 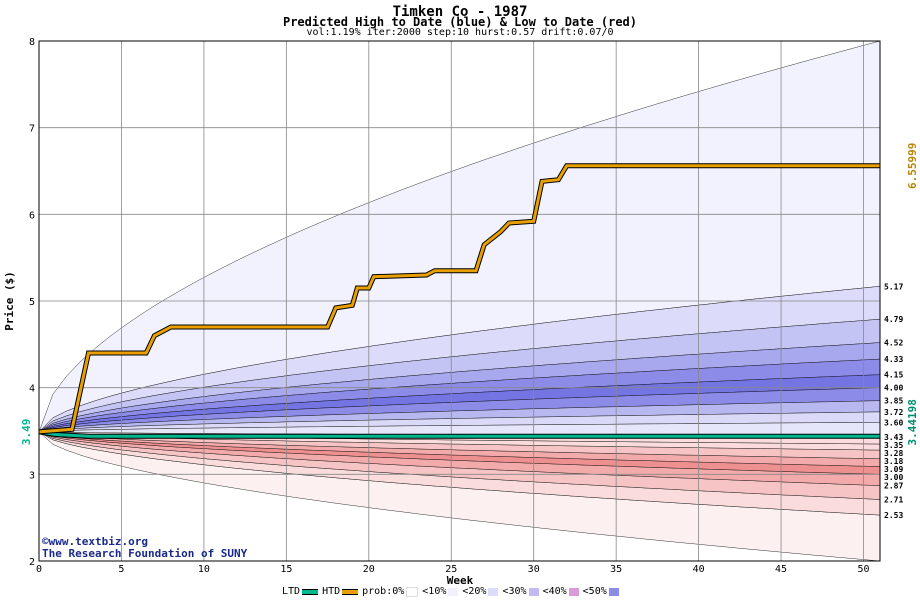 I want to click on x-tick-label: 35, so click(x=616, y=569).